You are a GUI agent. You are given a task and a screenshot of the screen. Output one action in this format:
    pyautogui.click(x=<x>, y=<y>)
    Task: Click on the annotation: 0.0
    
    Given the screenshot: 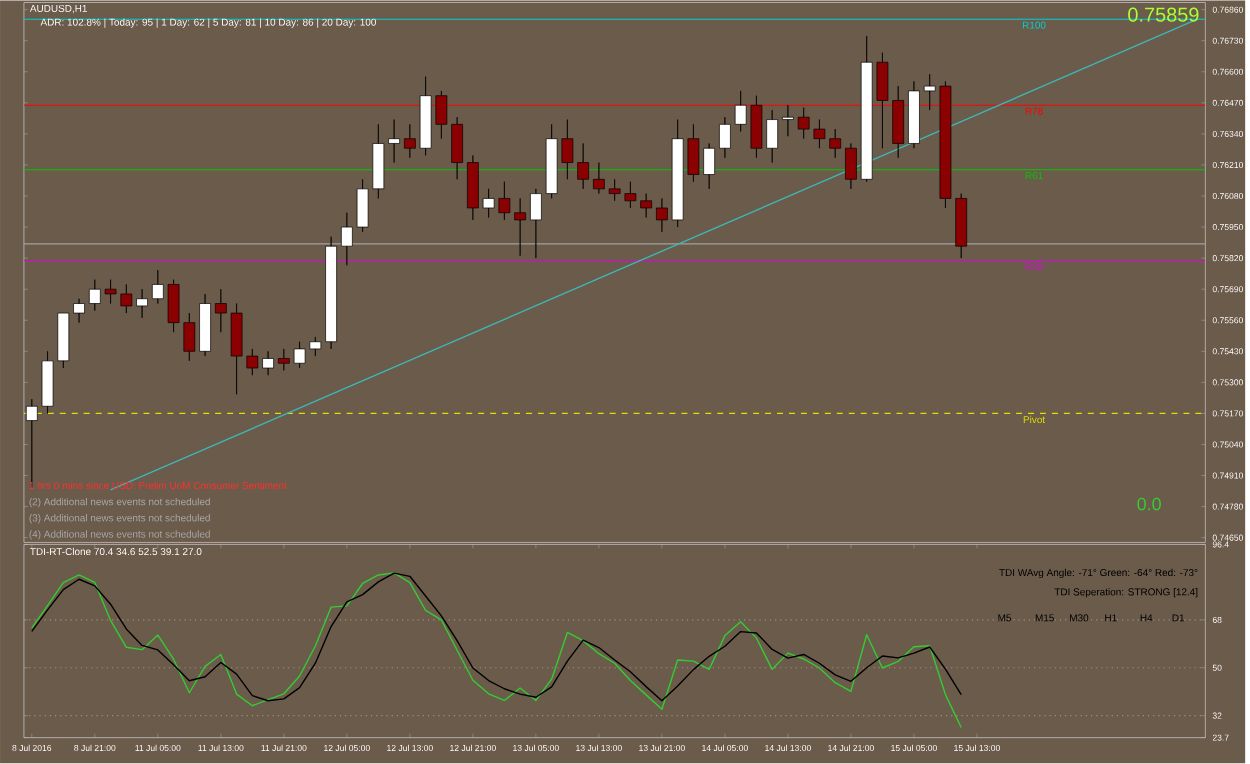 What is the action you would take?
    pyautogui.click(x=1149, y=504)
    